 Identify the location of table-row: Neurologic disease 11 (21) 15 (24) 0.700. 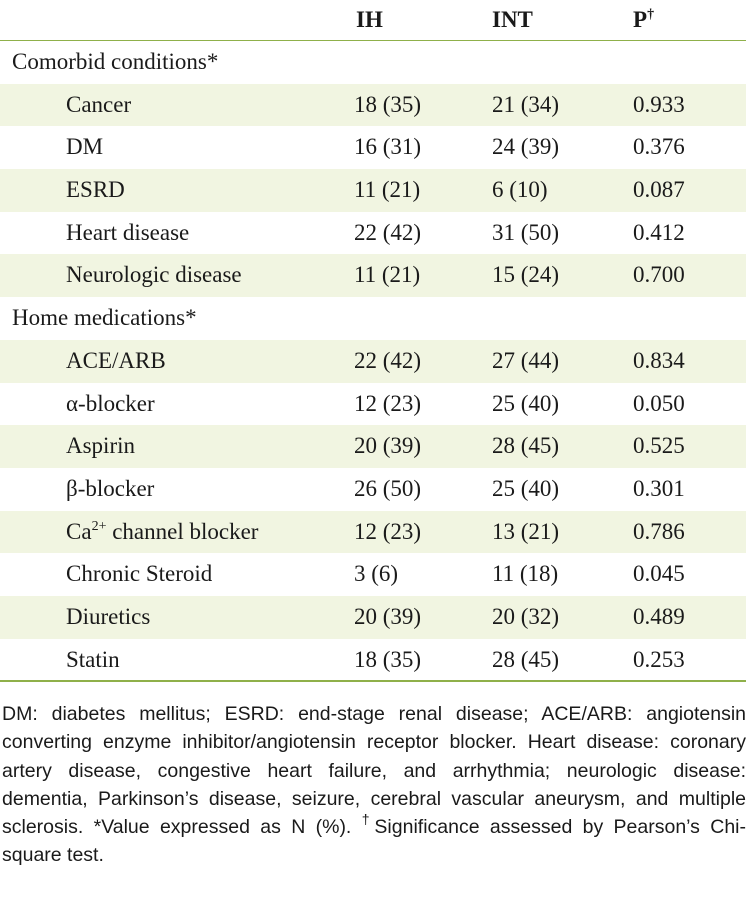
(373, 276).